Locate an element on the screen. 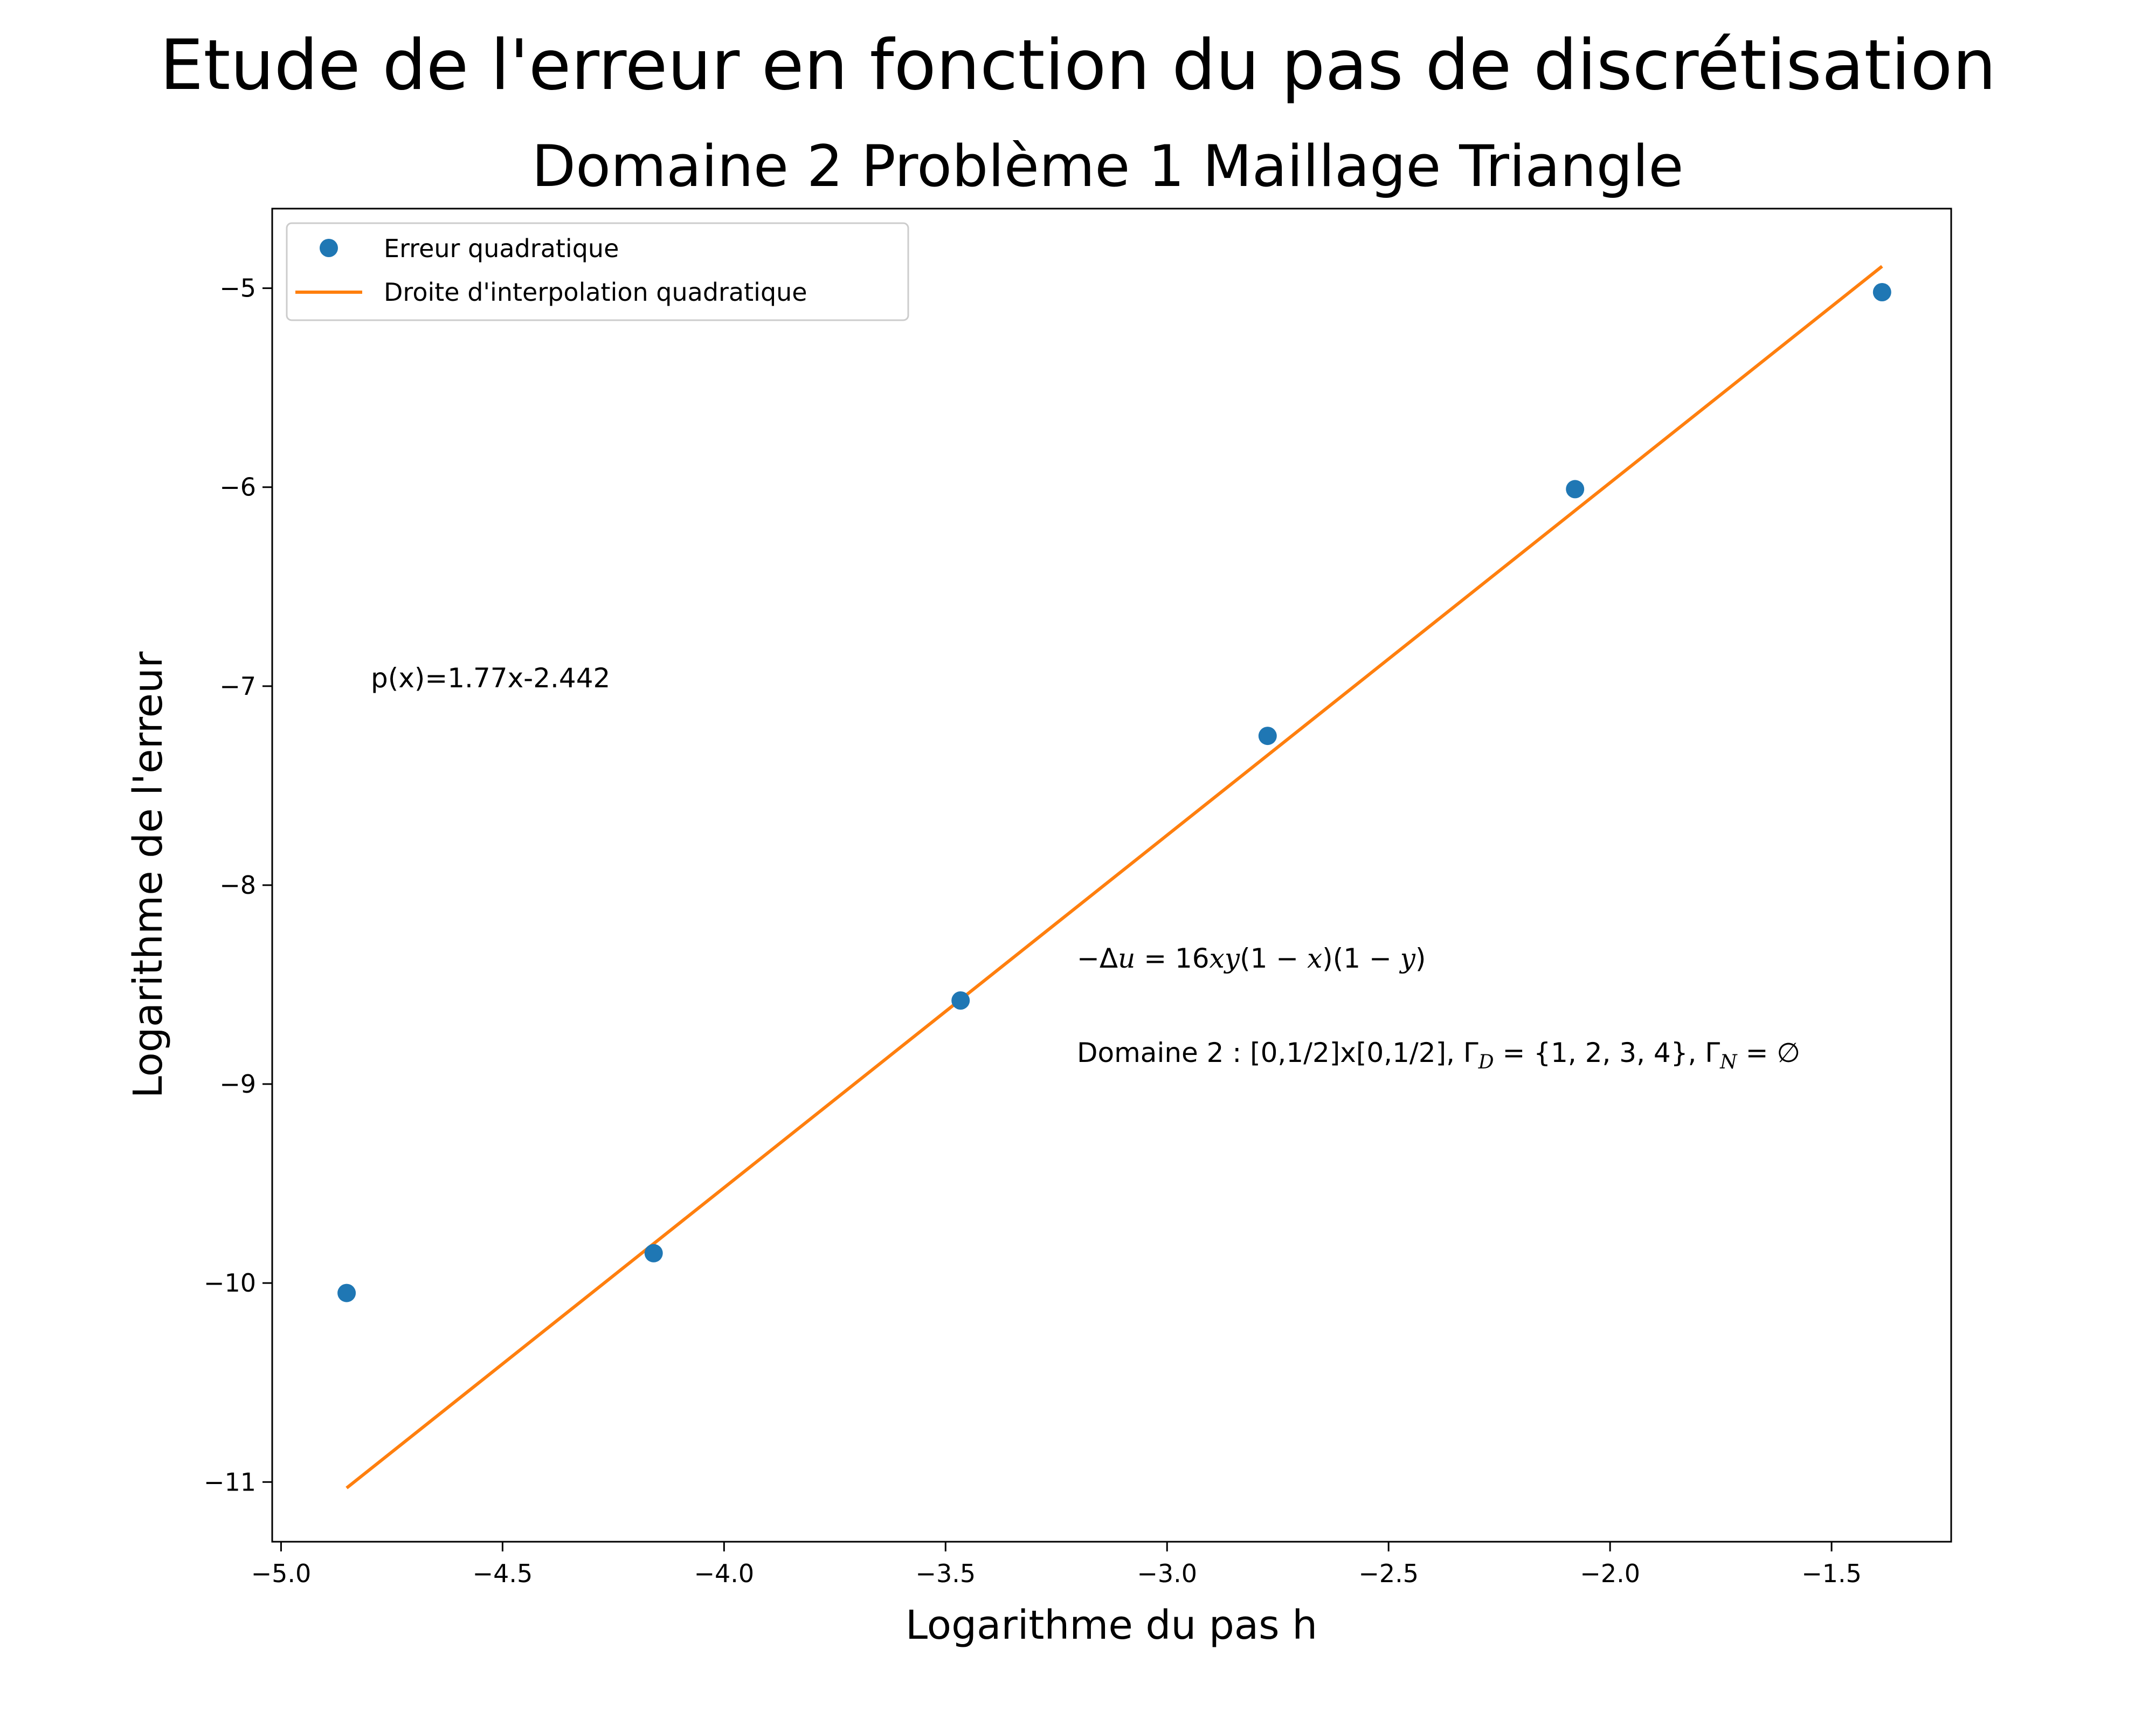 The height and width of the screenshot is (1725, 2156). fit-annotation: p(x)=1.77x-2.442 is located at coordinates (490, 678).